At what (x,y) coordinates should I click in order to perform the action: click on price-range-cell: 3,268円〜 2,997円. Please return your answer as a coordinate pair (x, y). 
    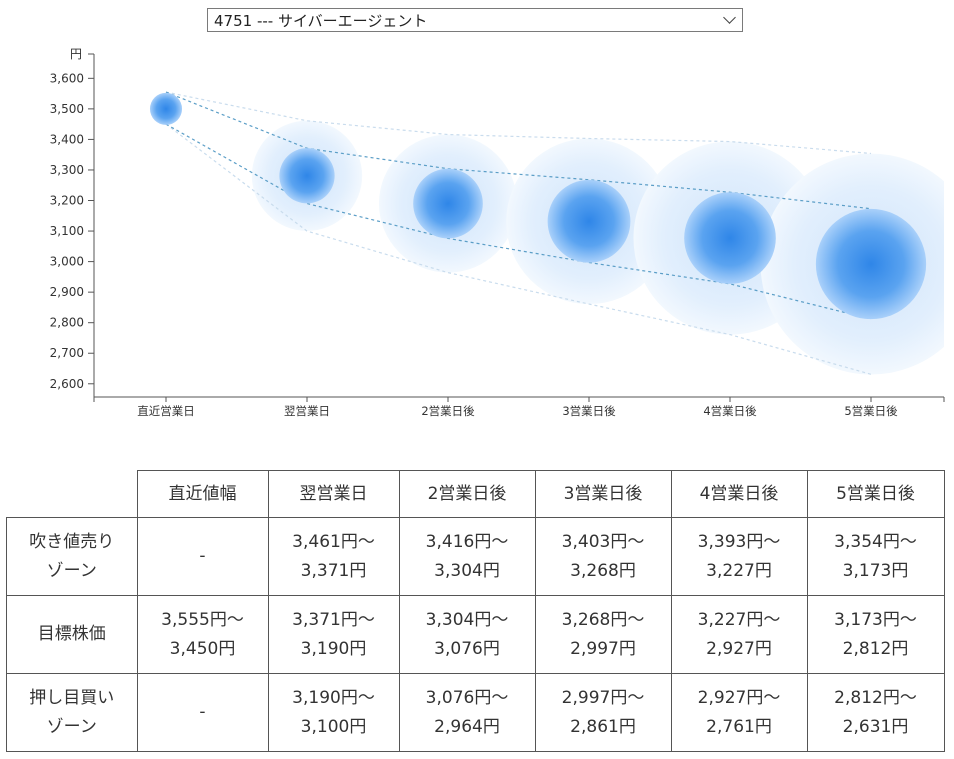
    Looking at the image, I should click on (603, 634).